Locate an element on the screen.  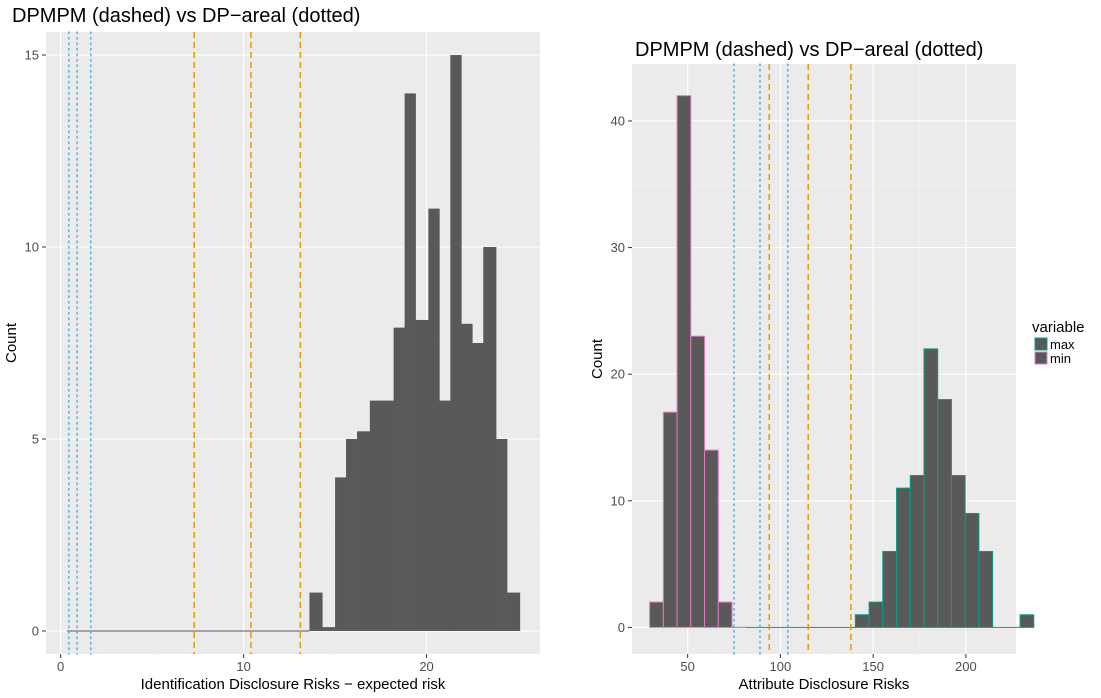
legend: variable max min is located at coordinates (1058, 342).